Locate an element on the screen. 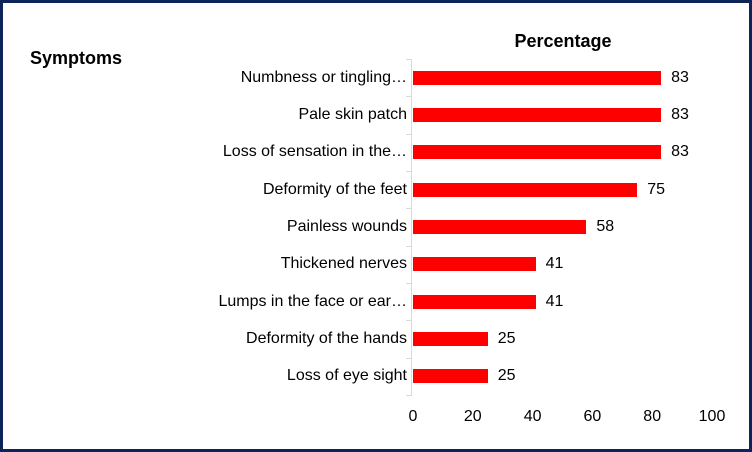 The image size is (752, 452). category-axis-line is located at coordinates (411, 227).